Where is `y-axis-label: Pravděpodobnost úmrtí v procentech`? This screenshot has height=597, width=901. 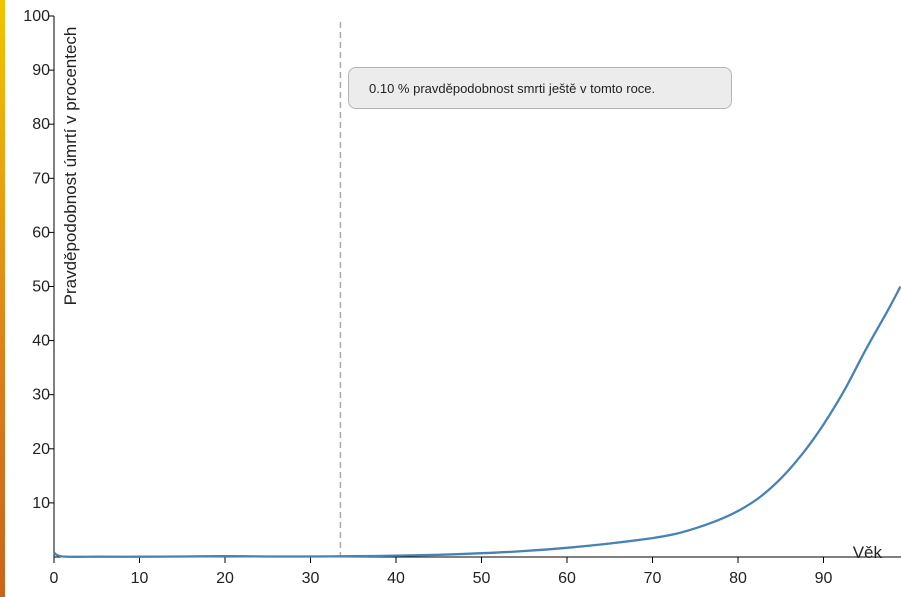 y-axis-label: Pravděpodobnost úmrtí v procentech is located at coordinates (70, 166).